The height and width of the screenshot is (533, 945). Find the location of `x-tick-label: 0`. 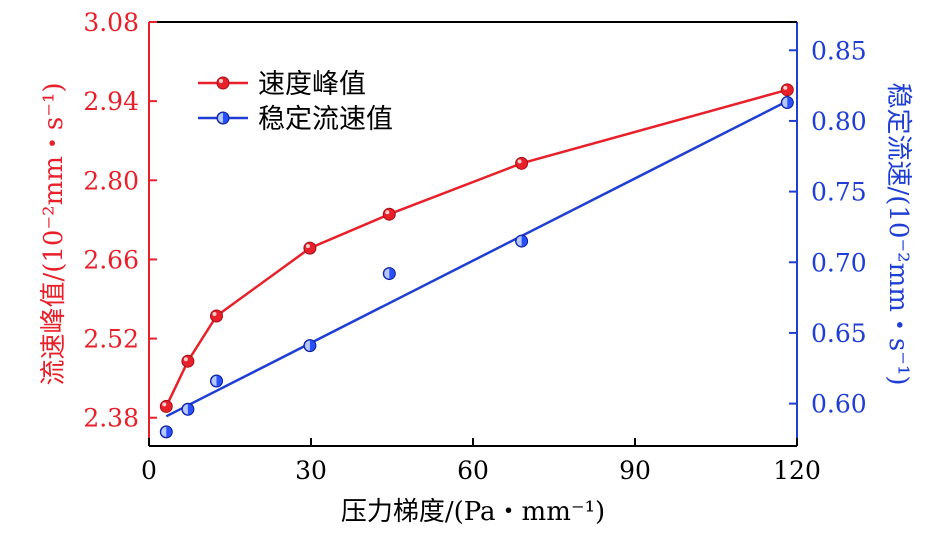

x-tick-label: 0 is located at coordinates (149, 470).